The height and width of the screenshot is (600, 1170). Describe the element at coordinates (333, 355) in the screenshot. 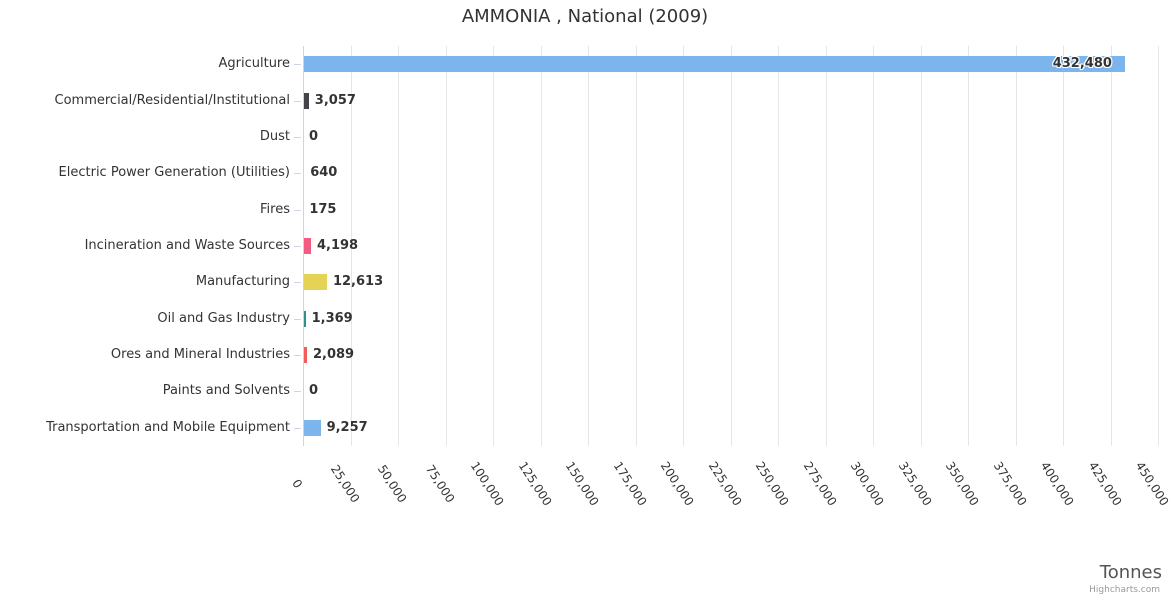

I see `bar-value-label: 2,089` at that location.